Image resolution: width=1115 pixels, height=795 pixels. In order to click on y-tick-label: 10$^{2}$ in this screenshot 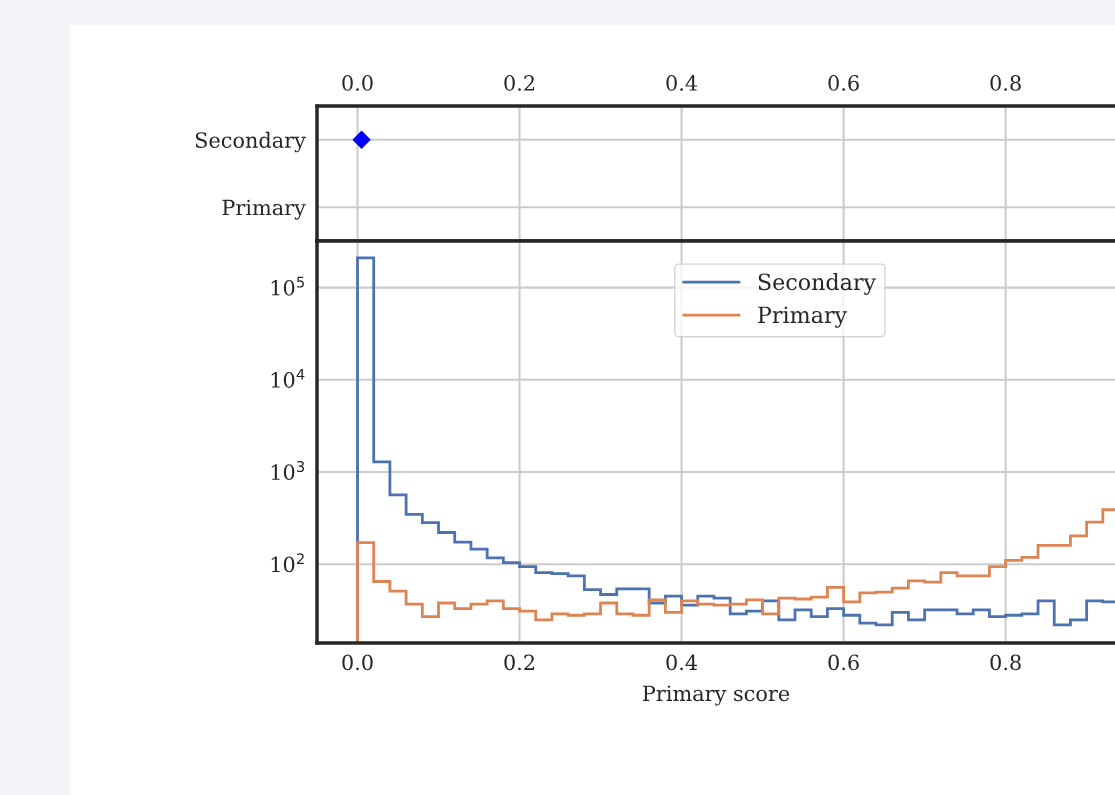, I will do `click(287, 563)`.